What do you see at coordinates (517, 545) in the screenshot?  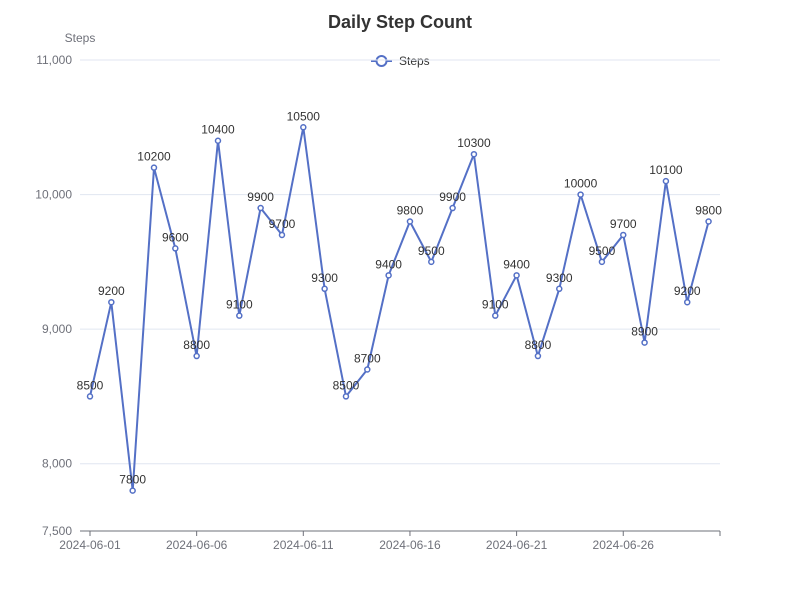 I see `x-tick-label: 2024-06-21` at bounding box center [517, 545].